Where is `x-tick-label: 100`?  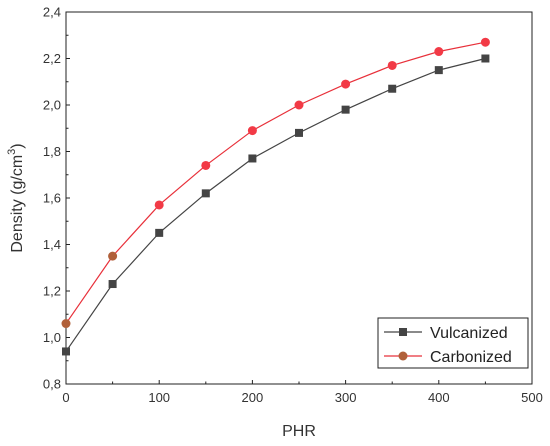
x-tick-label: 100 is located at coordinates (159, 397).